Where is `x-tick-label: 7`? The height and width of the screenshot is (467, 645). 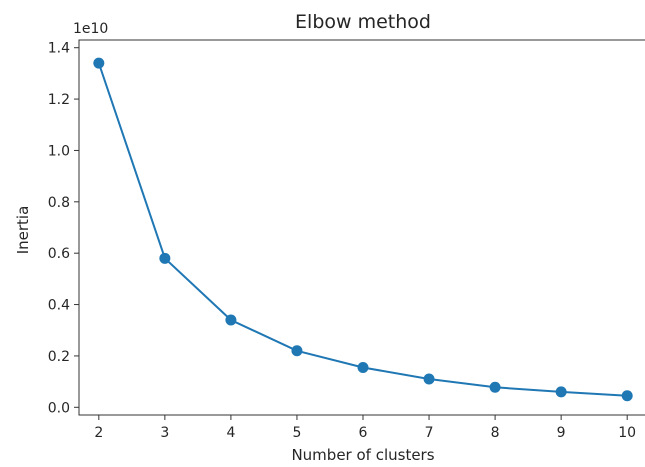
x-tick-label: 7 is located at coordinates (429, 433).